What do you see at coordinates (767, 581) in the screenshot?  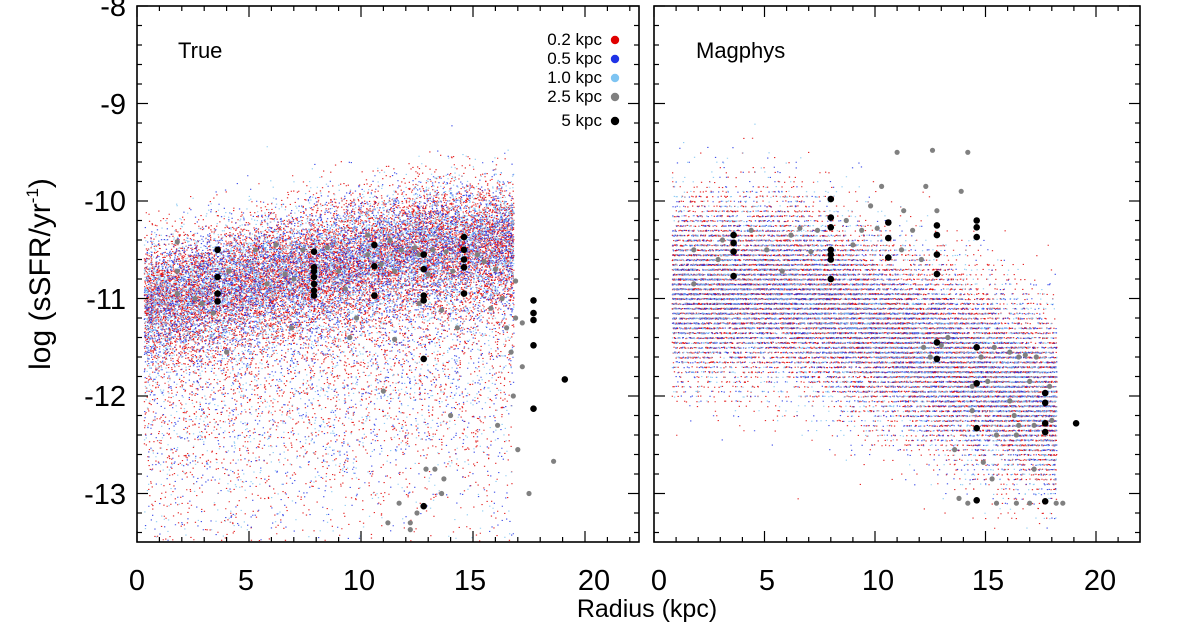 I see `x-tick-label: 5` at bounding box center [767, 581].